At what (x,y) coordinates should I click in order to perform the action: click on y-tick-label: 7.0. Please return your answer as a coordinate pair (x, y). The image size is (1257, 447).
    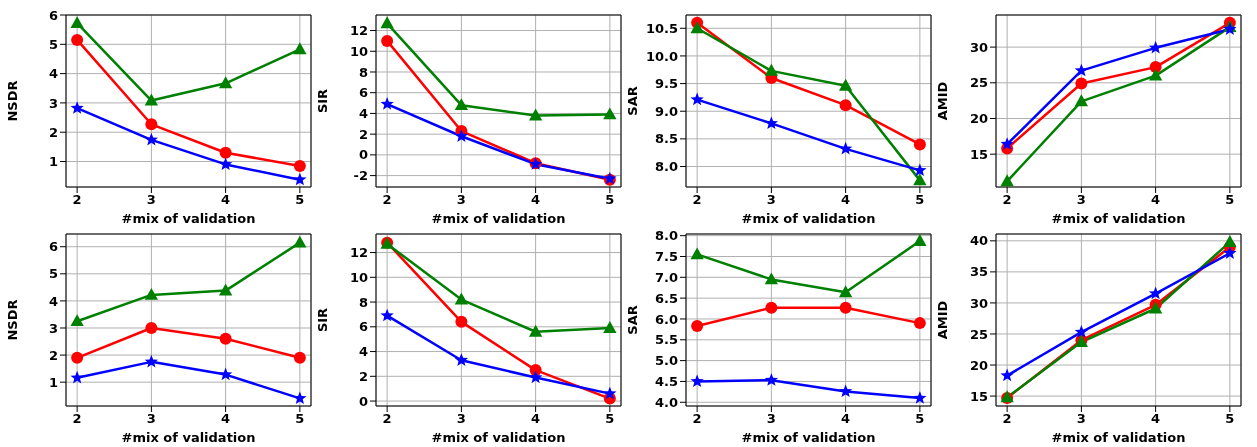
    Looking at the image, I should click on (666, 277).